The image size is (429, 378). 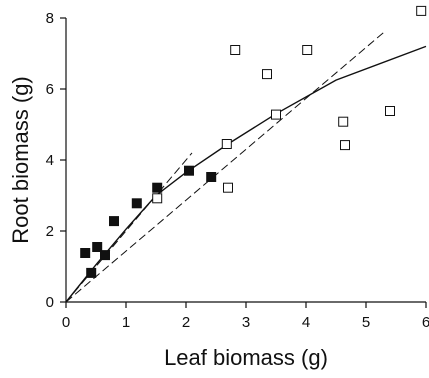 What do you see at coordinates (50, 302) in the screenshot?
I see `y-tick-label: 0` at bounding box center [50, 302].